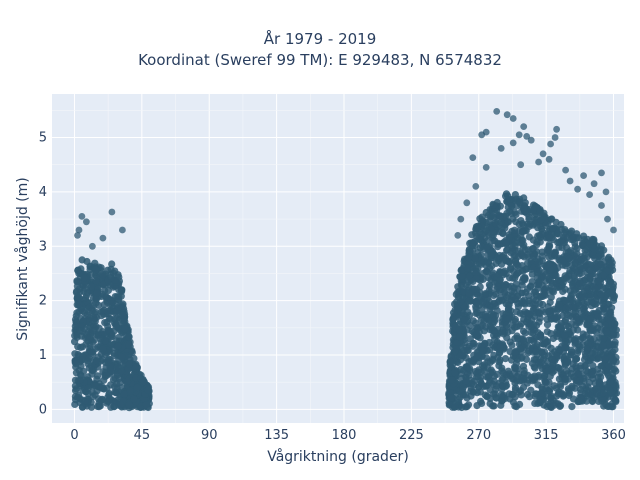  I want to click on x-tick-label: 135, so click(276, 435).